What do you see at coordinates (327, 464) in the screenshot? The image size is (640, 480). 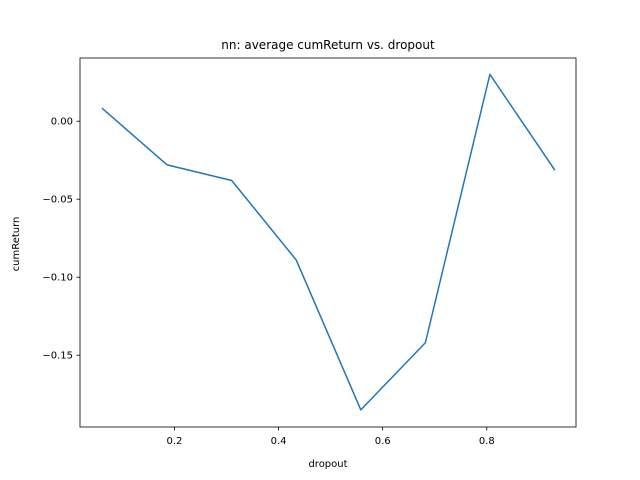 I see `x-axis-label: dropout` at bounding box center [327, 464].